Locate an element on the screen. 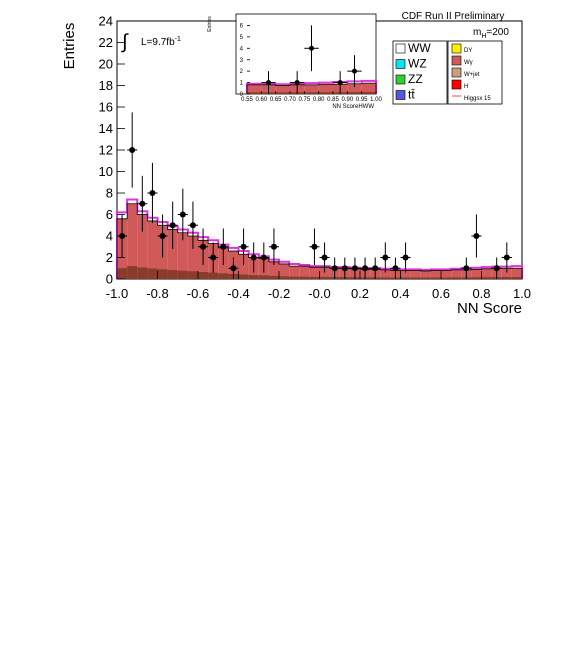  x-tick-label: -0.2 is located at coordinates (279, 293).